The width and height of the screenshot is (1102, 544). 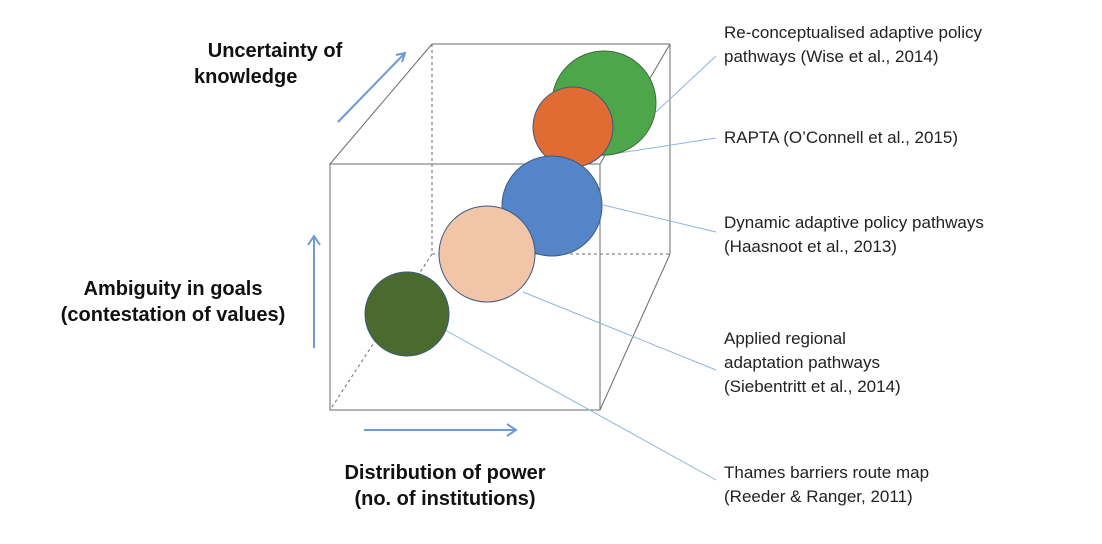 I want to click on leader-line-dapp, so click(x=659, y=218).